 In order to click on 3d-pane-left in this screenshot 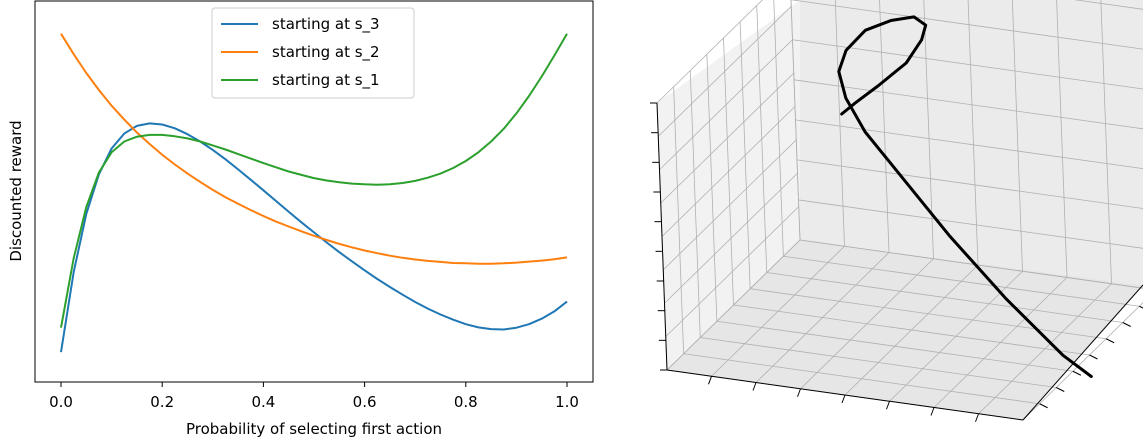, I will do `click(728, 185)`.